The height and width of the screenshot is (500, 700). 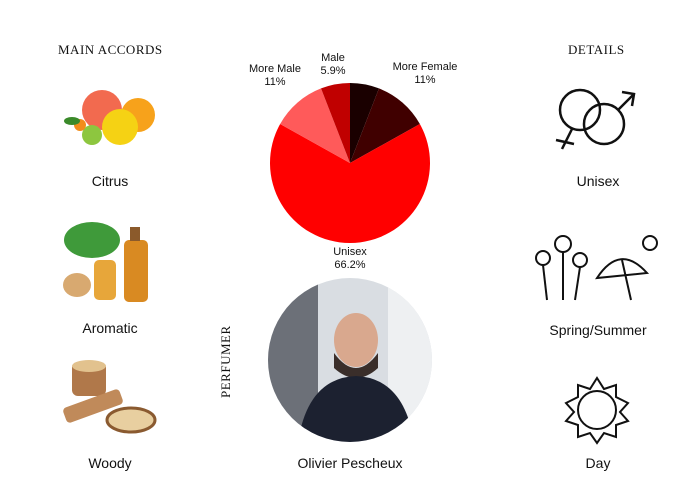 What do you see at coordinates (335, 123) in the screenshot?
I see `pie-slice-male` at bounding box center [335, 123].